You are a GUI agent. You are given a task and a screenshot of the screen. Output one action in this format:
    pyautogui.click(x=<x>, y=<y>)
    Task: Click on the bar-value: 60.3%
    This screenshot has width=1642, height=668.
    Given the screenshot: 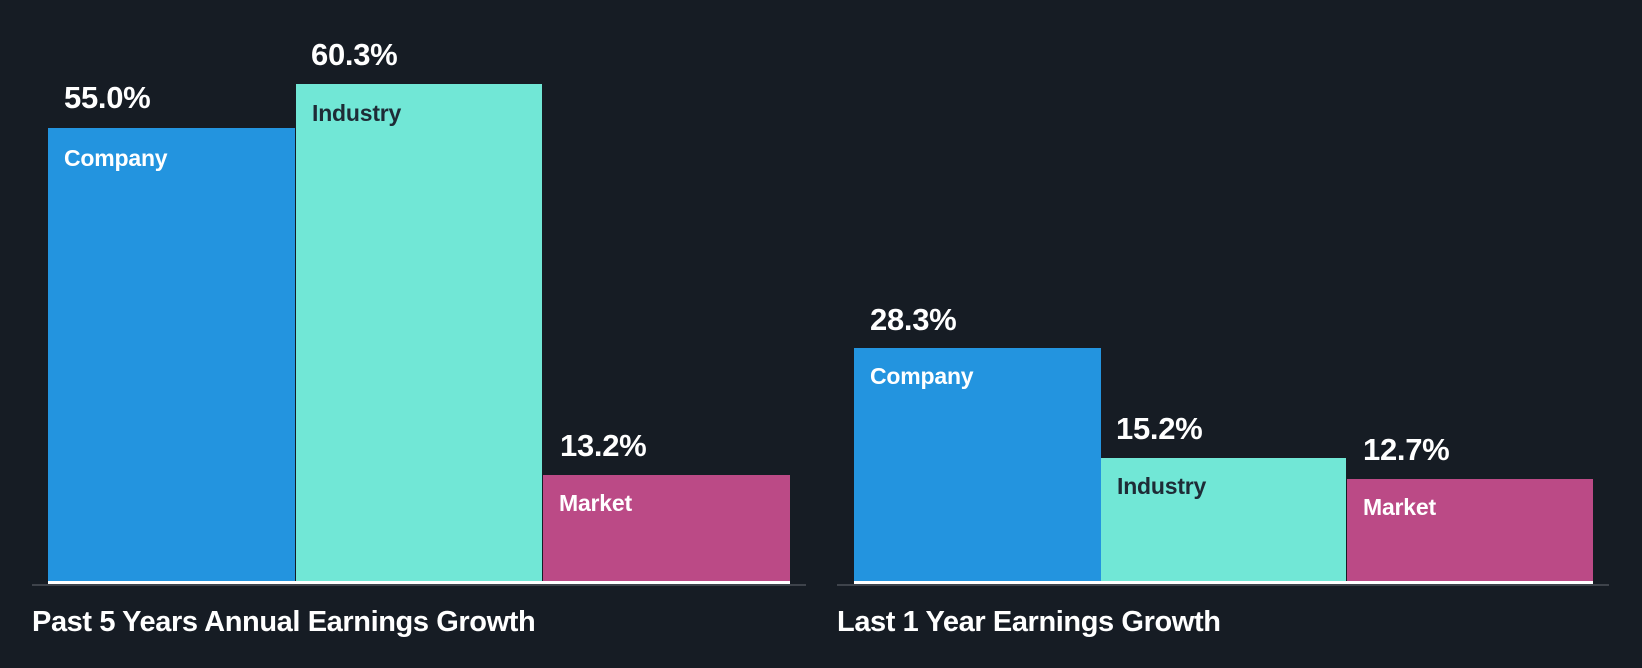 What is the action you would take?
    pyautogui.click(x=354, y=54)
    